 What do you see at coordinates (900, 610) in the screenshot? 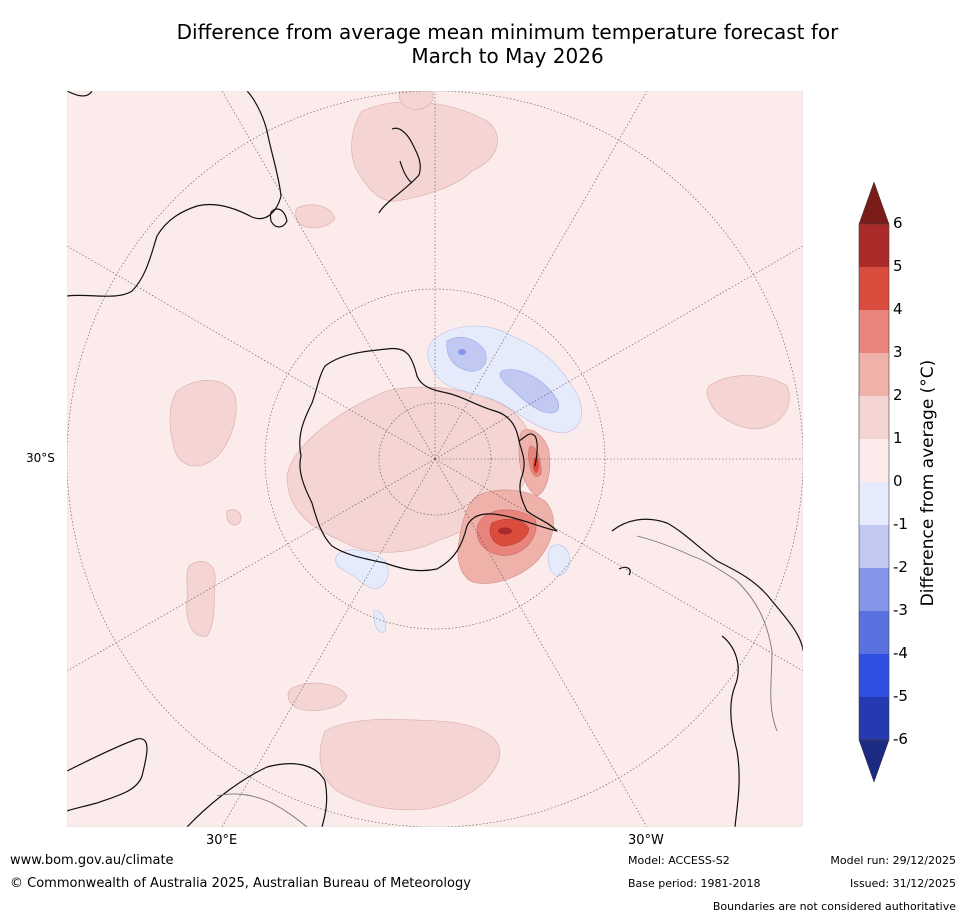
I see `colorbar-tick-label: -3` at bounding box center [900, 610].